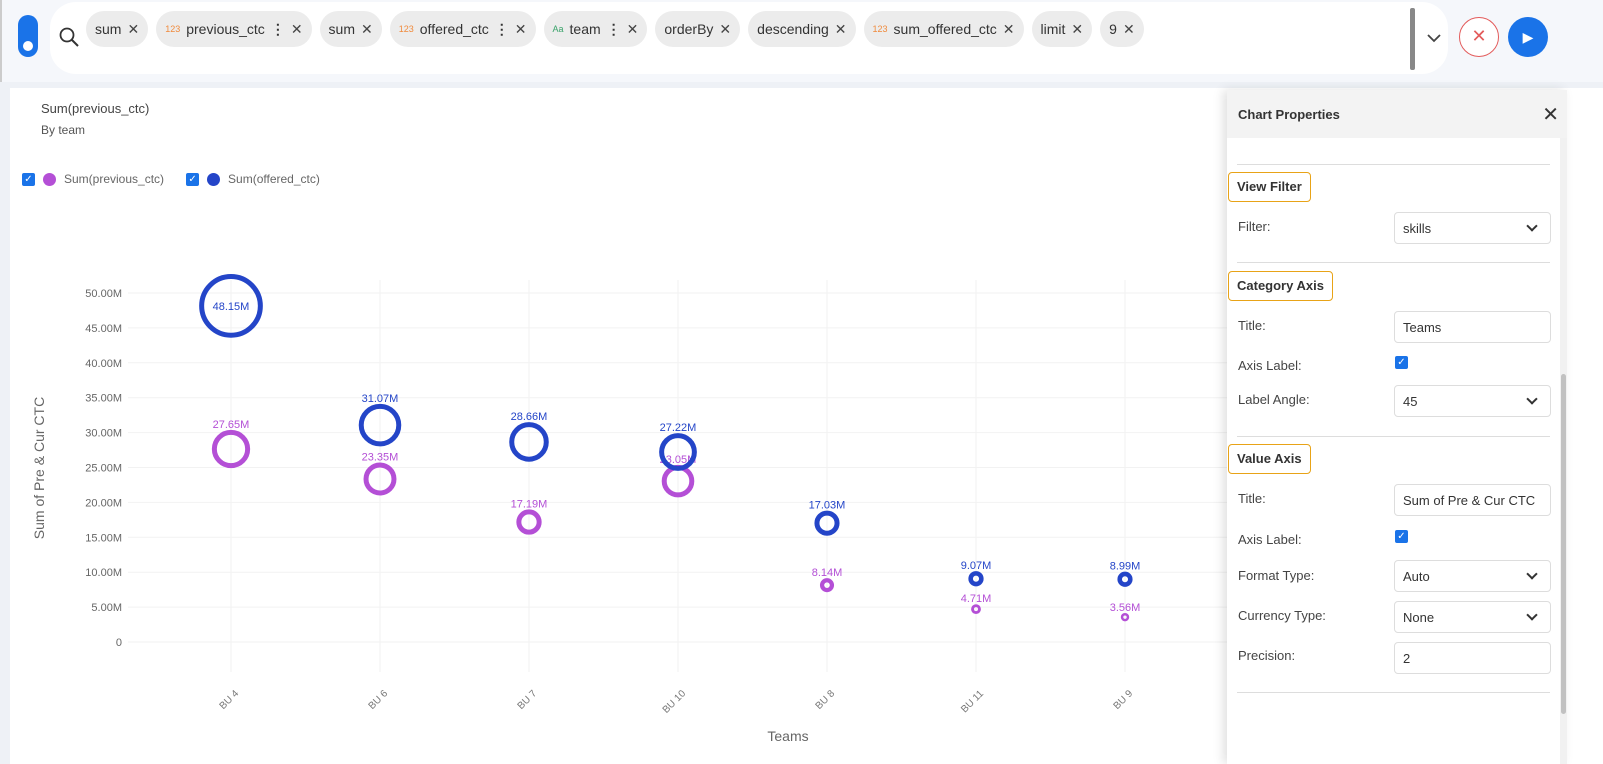  What do you see at coordinates (103, 538) in the screenshot?
I see `y-tick-label: 15.00M` at bounding box center [103, 538].